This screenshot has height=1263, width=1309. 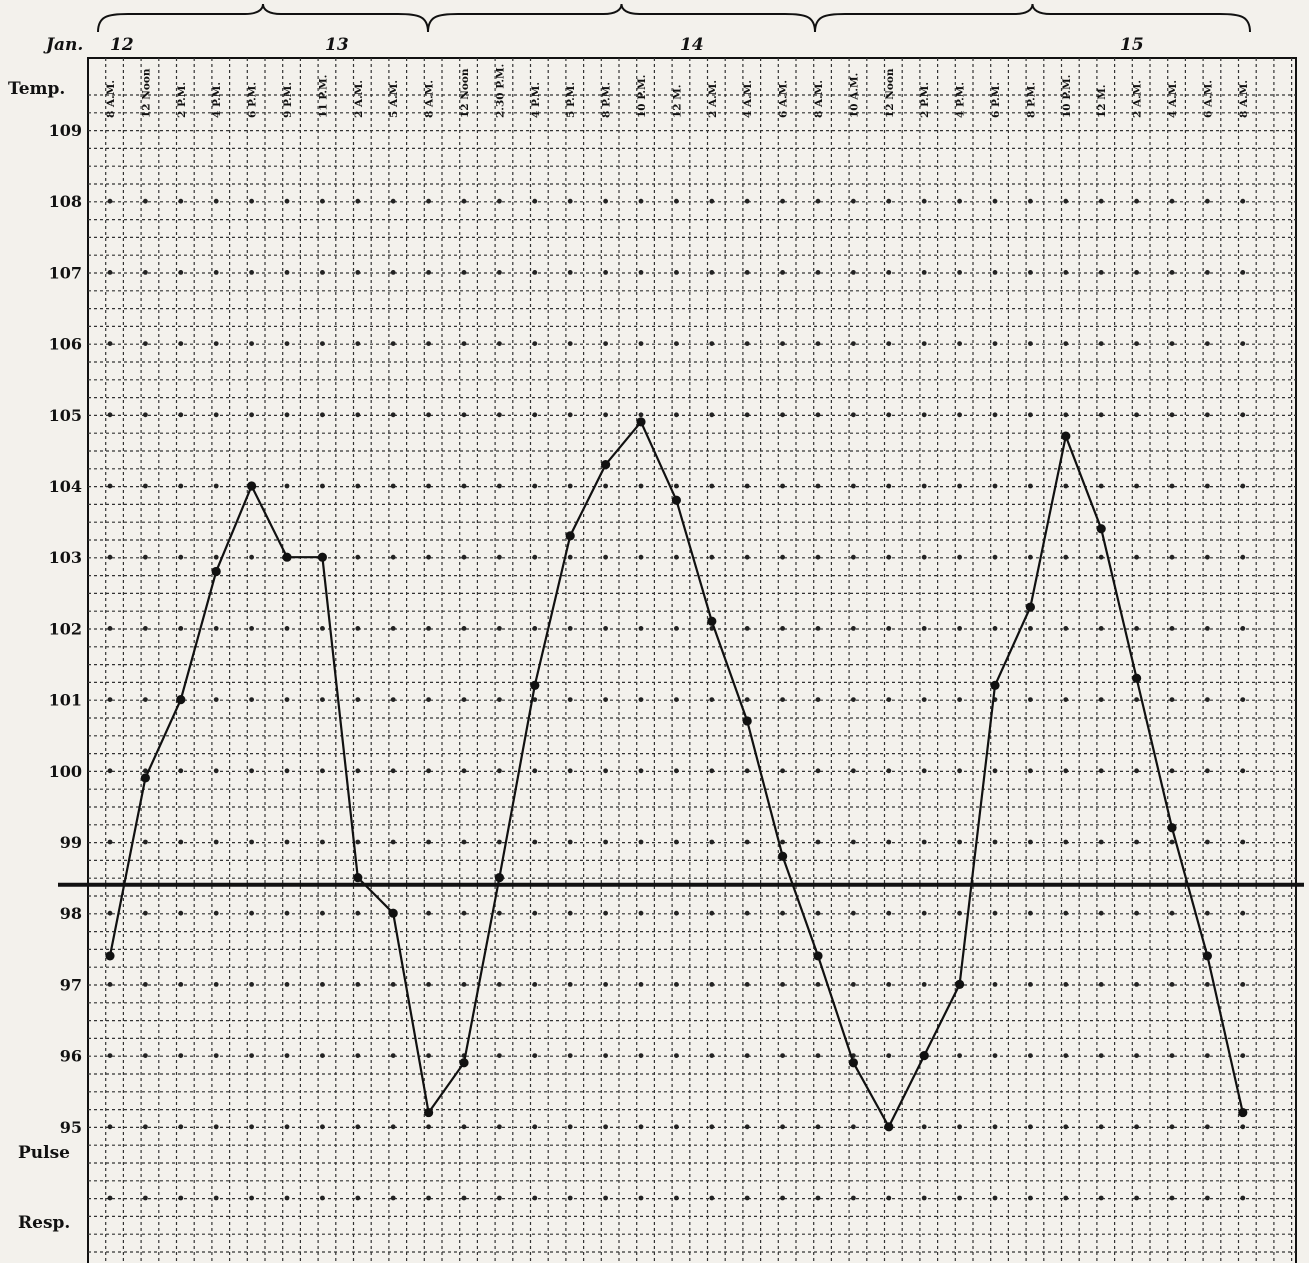 What do you see at coordinates (71, 842) in the screenshot?
I see `y-tick-label: 99` at bounding box center [71, 842].